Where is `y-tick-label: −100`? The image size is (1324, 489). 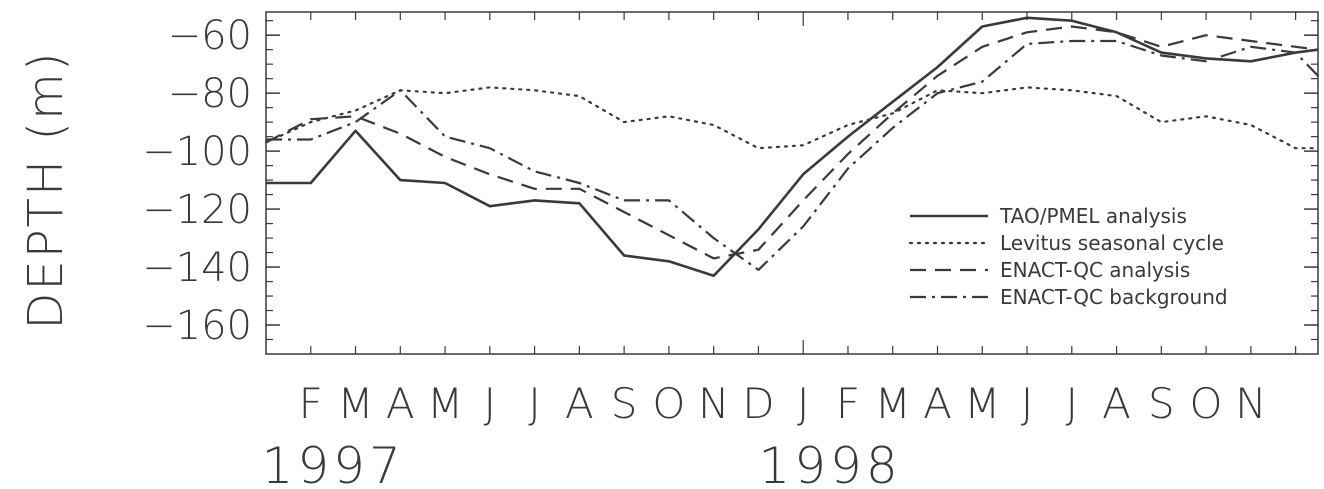 y-tick-label: −100 is located at coordinates (197, 152).